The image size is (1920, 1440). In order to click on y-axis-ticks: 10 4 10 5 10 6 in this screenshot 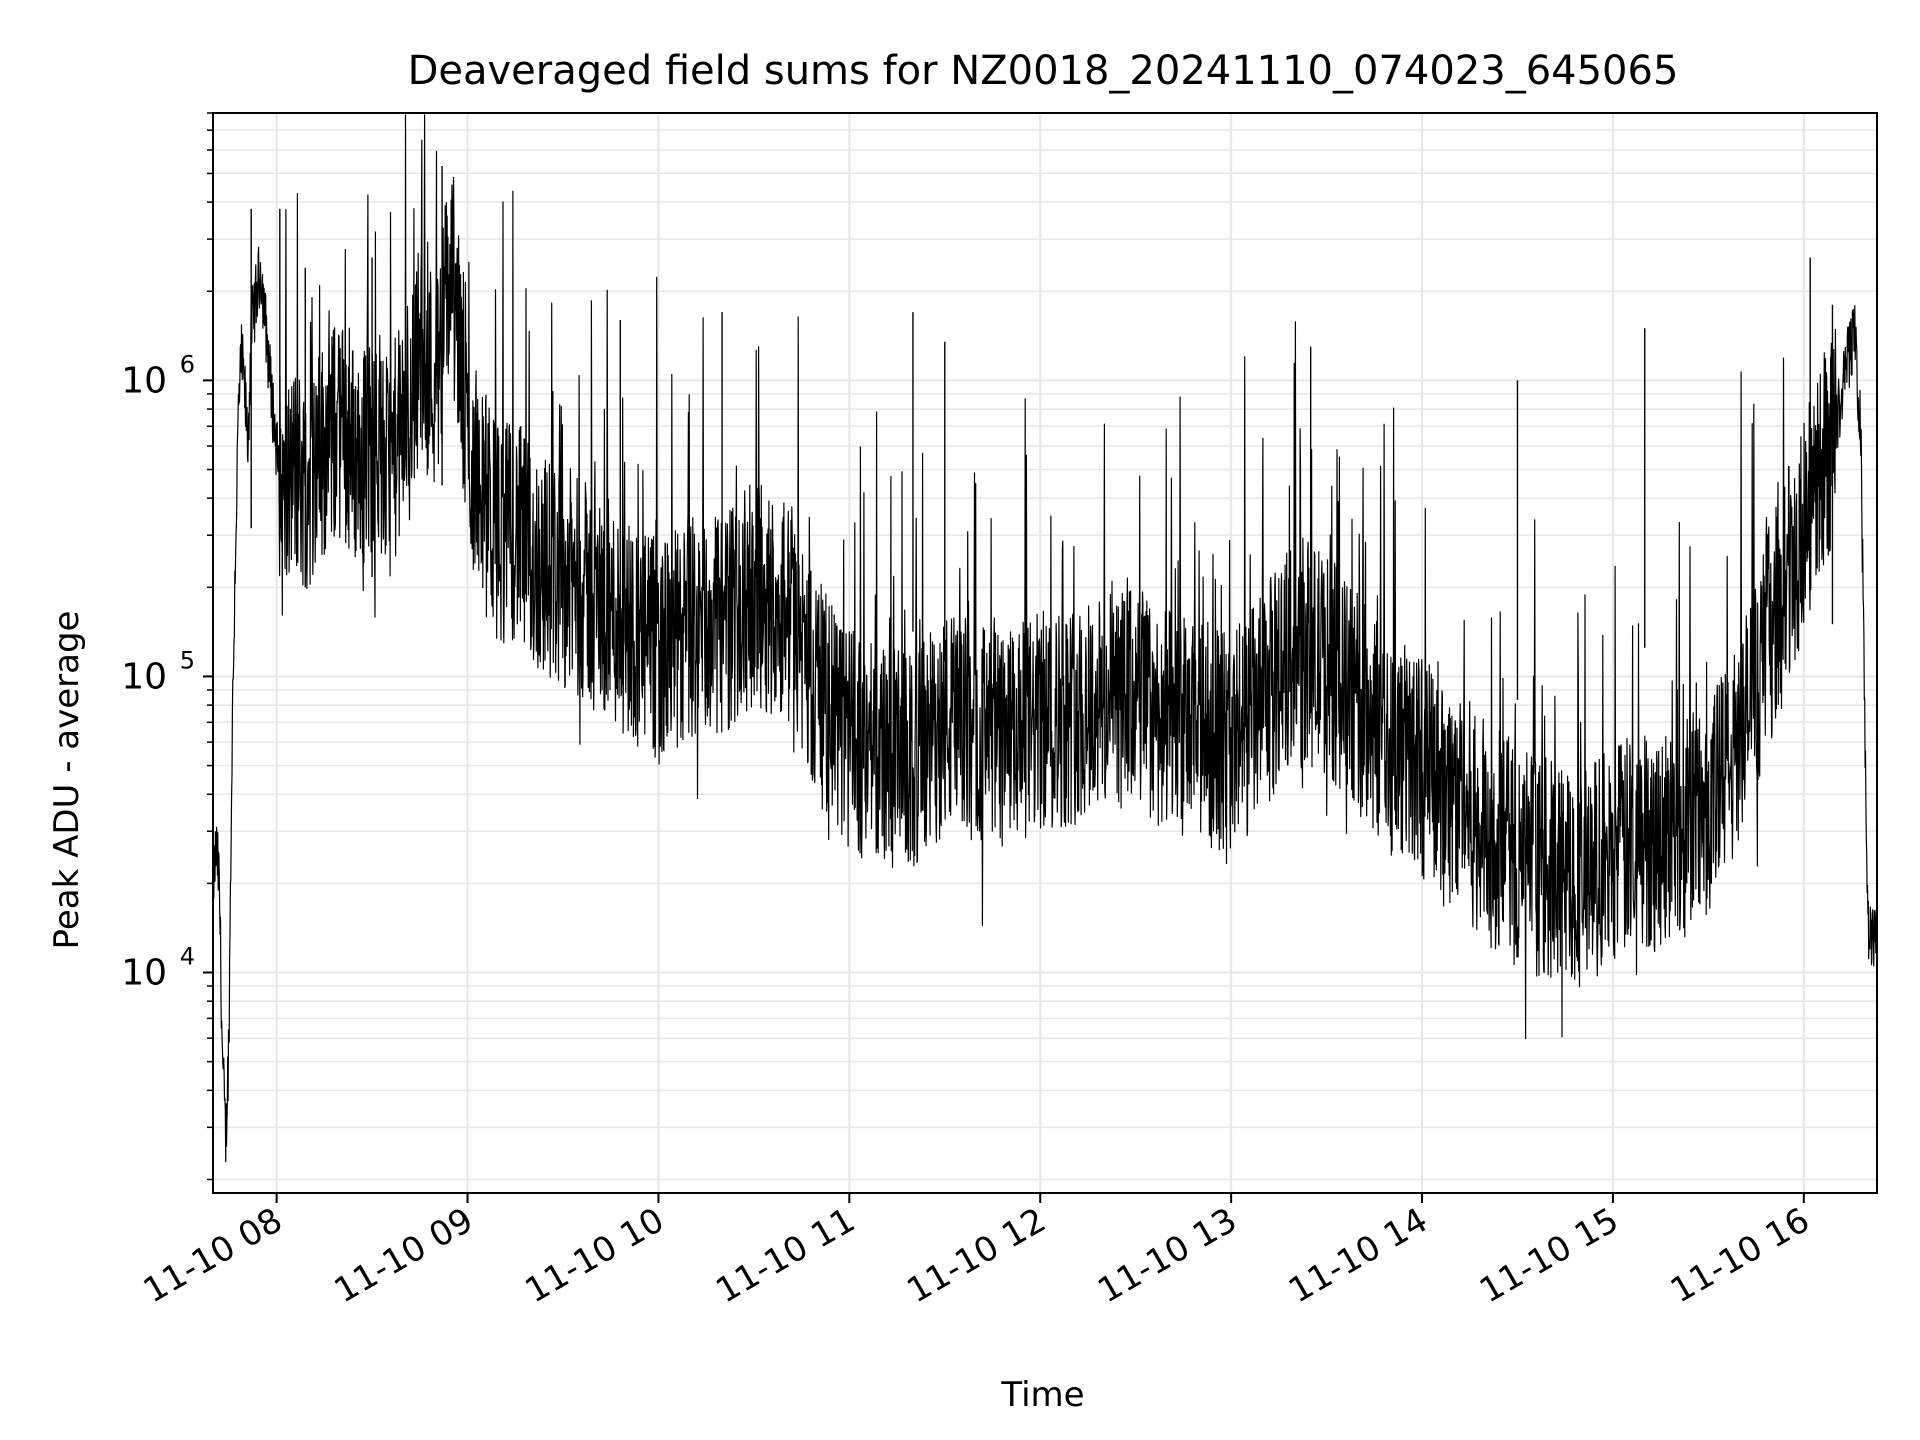, I will do `click(167, 646)`.